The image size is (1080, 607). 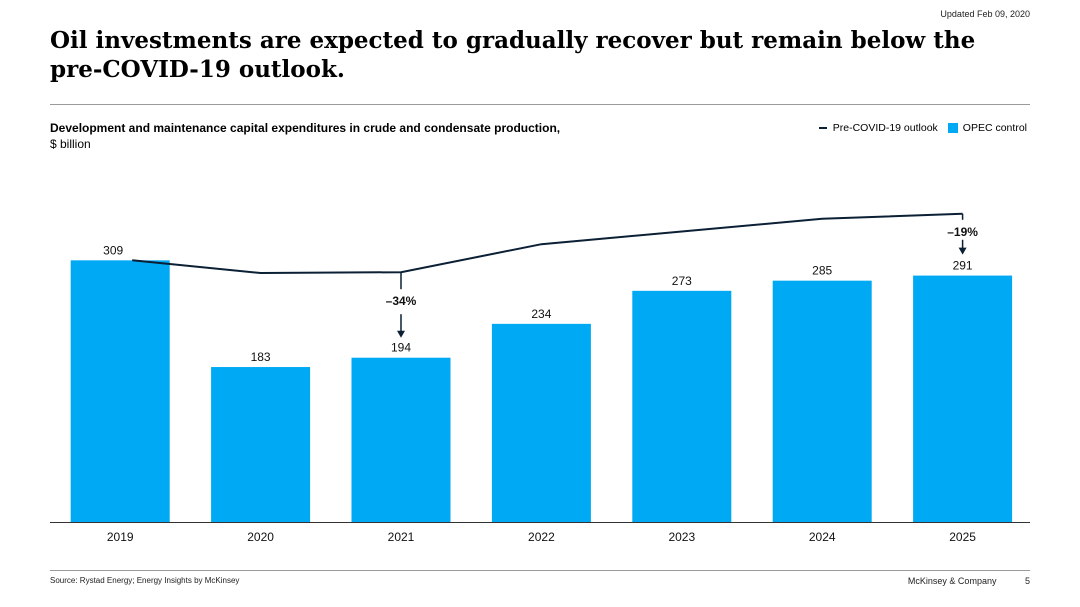 I want to click on bar-2019, so click(x=120, y=391).